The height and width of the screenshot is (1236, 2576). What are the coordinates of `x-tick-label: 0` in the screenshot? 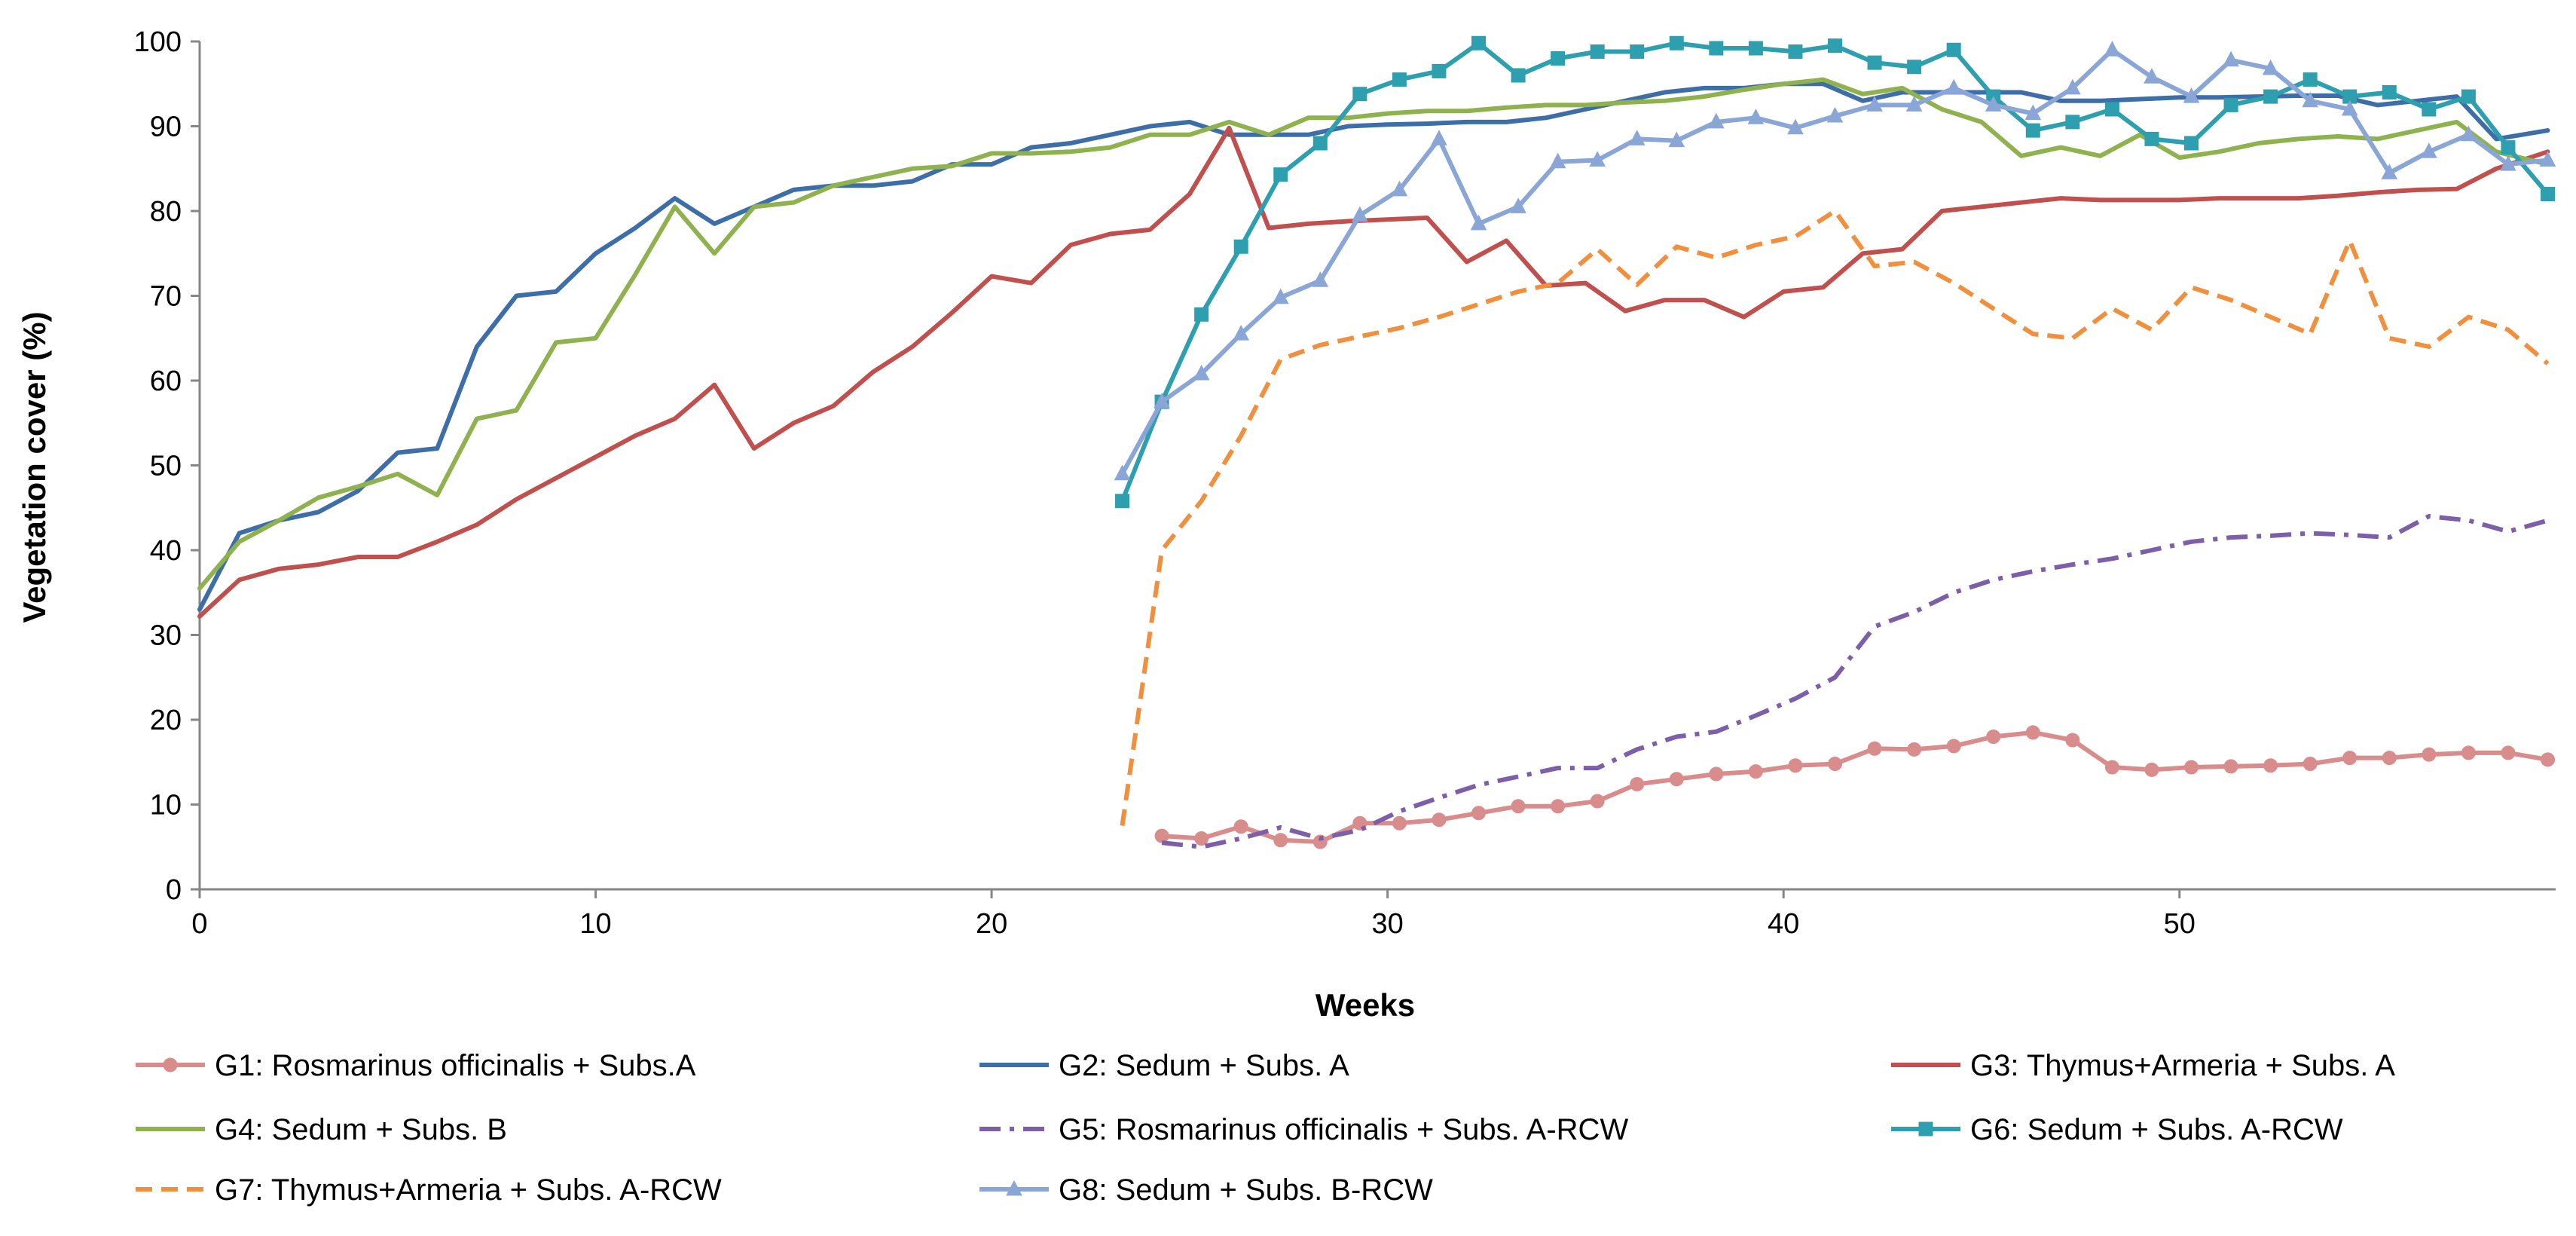 It's located at (199, 924).